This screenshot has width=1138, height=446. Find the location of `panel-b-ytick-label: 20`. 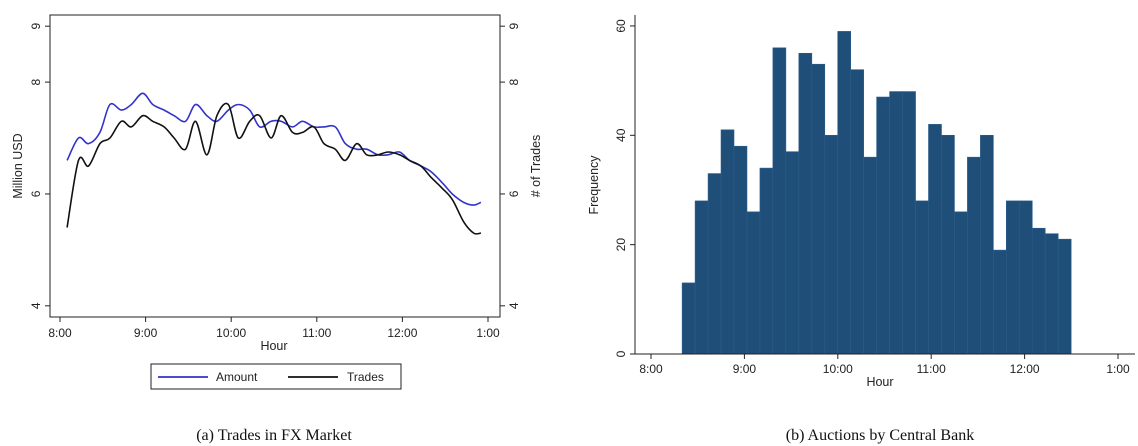

panel-b-ytick-label: 20 is located at coordinates (621, 245).